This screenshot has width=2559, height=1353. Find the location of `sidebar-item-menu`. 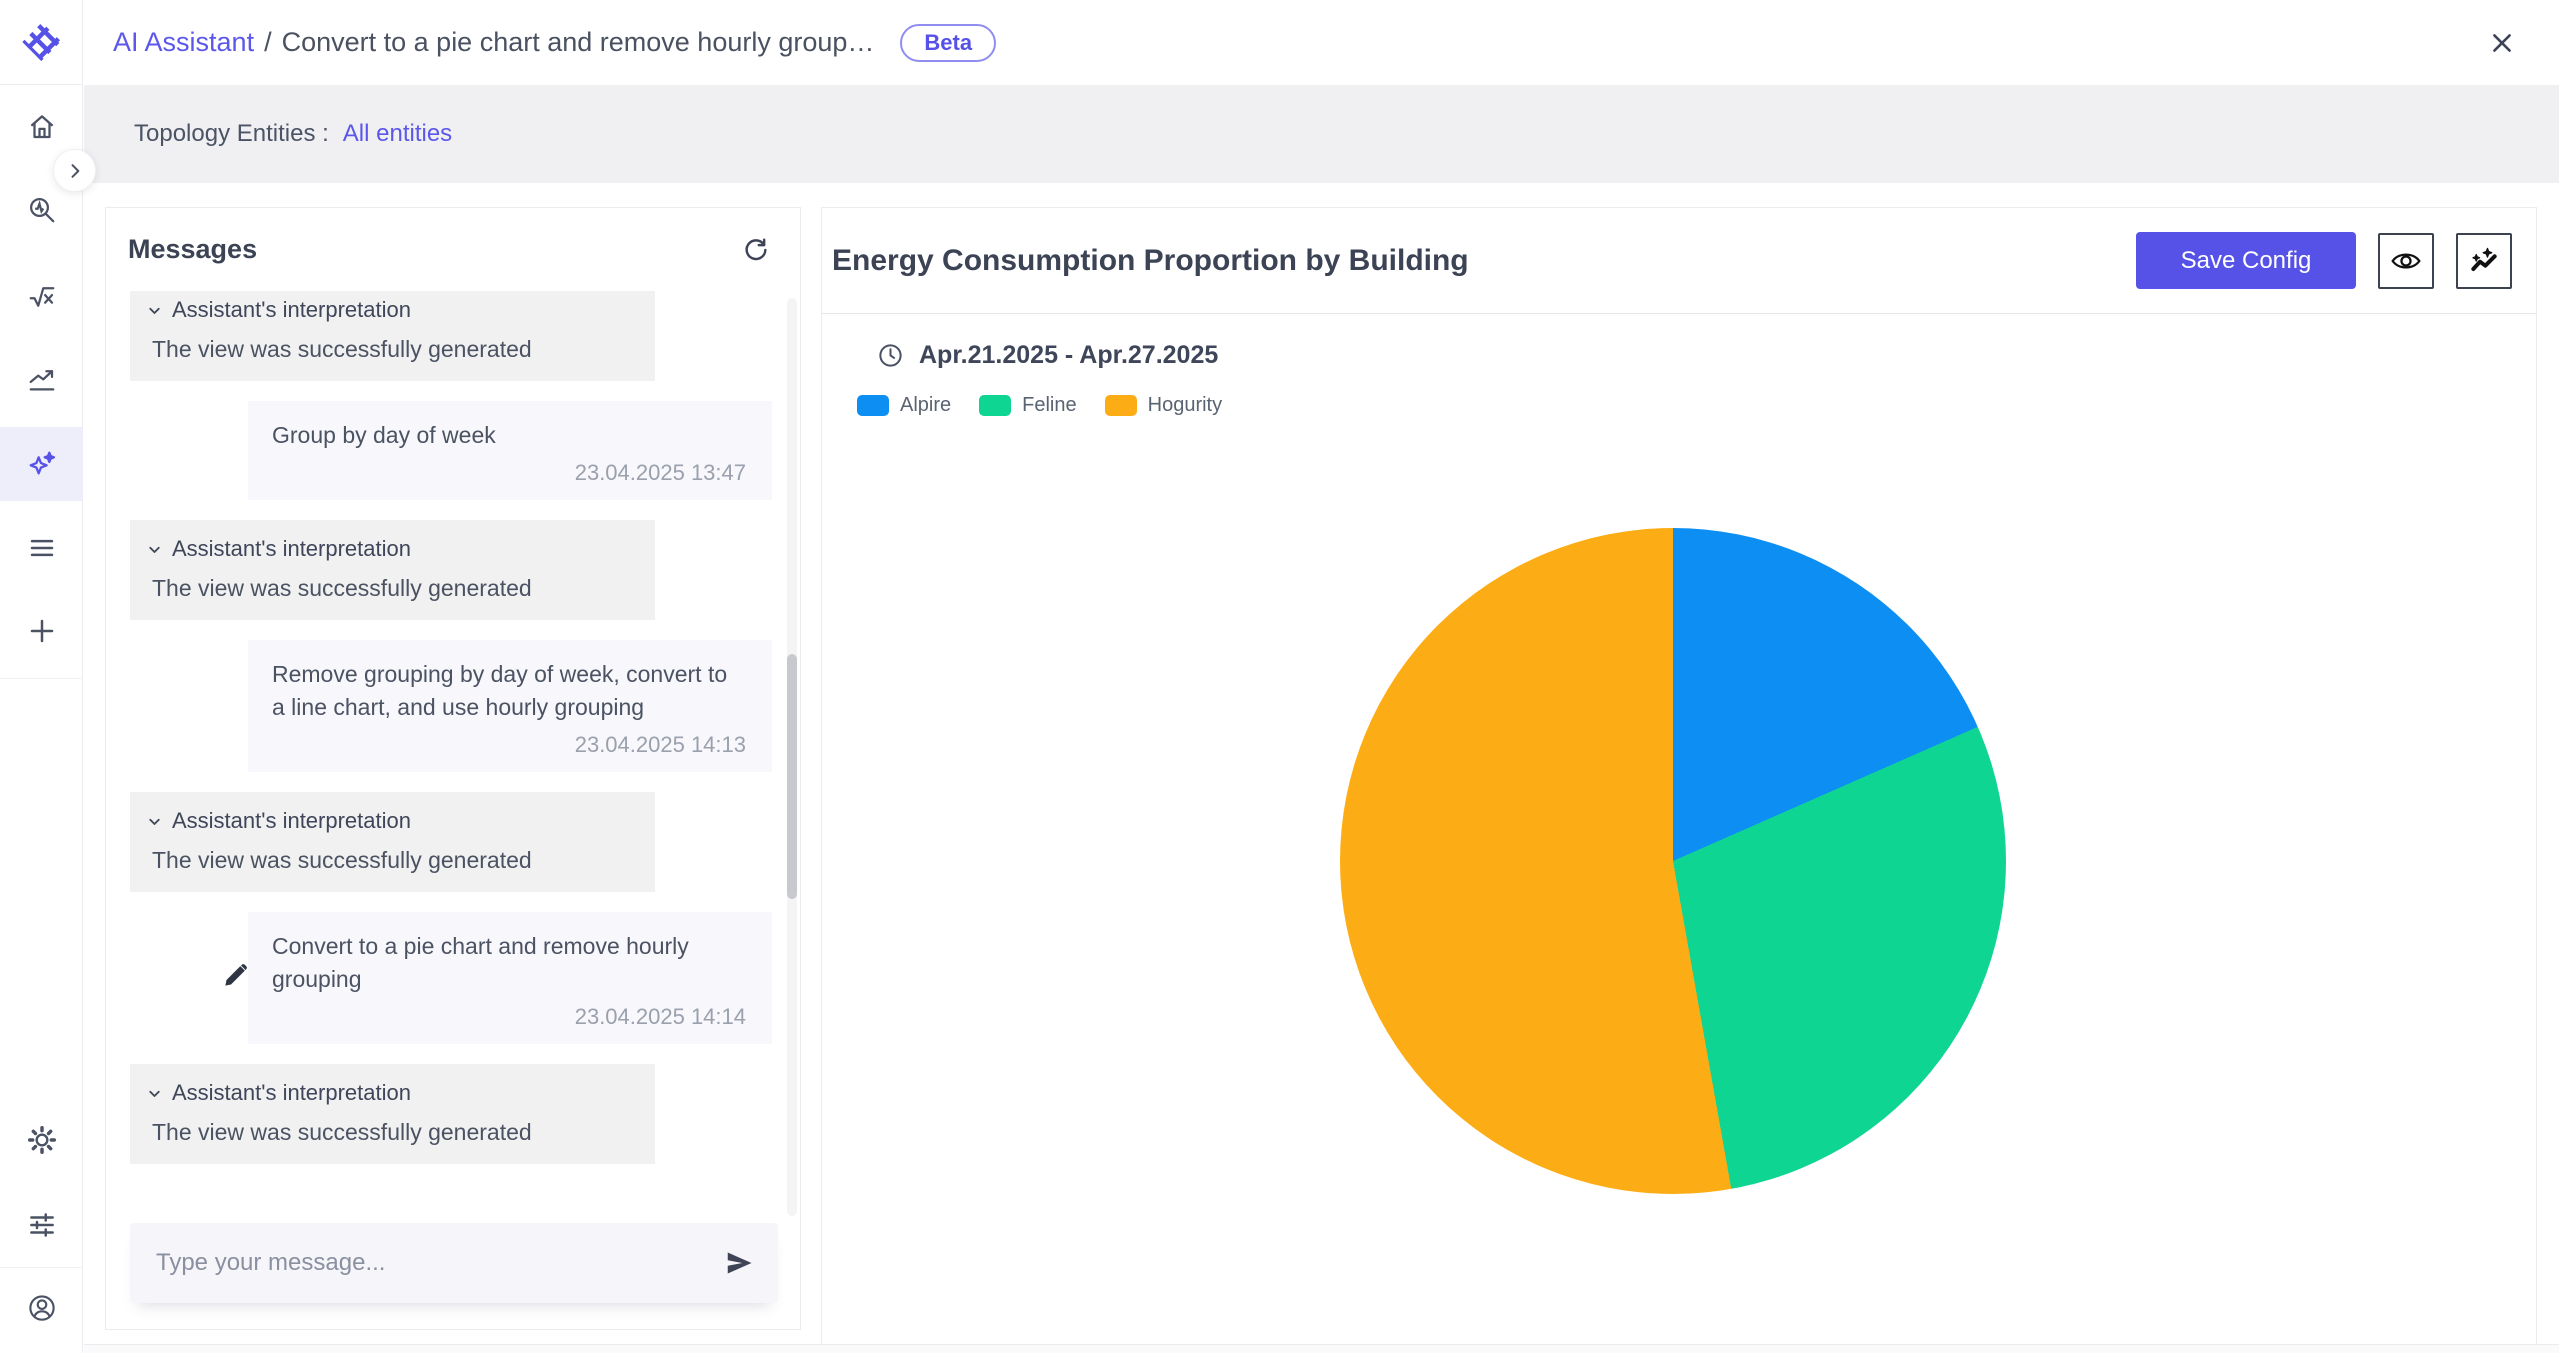

sidebar-item-menu is located at coordinates (41, 548).